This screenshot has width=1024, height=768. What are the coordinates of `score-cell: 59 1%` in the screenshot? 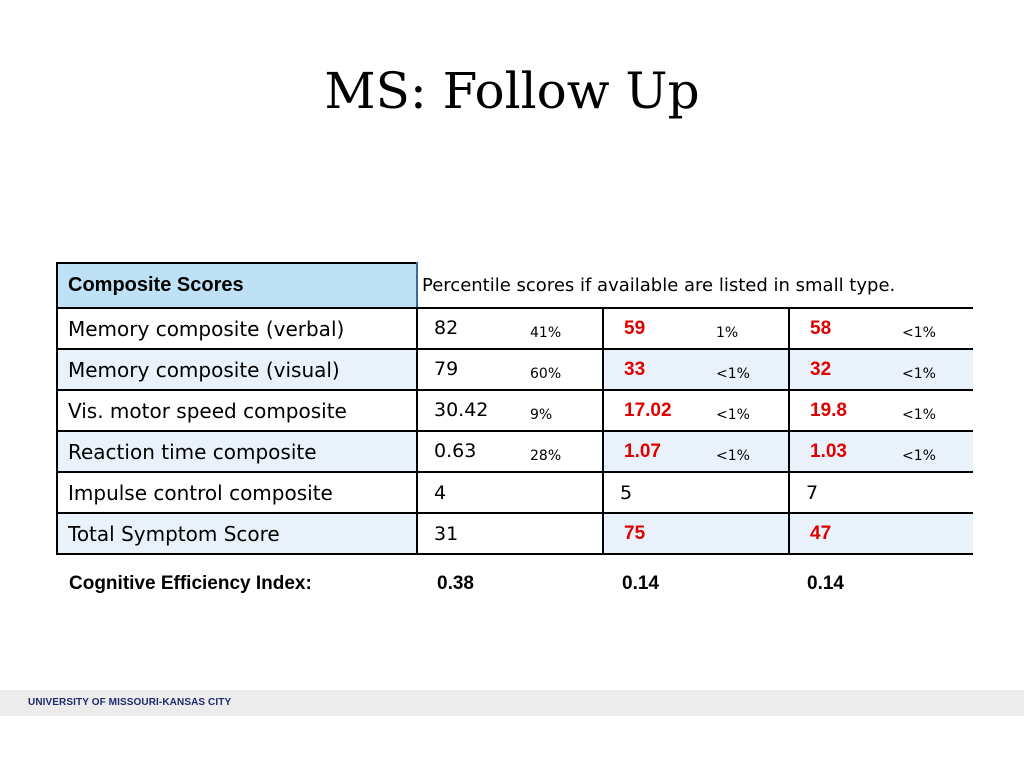 It's located at (696, 328).